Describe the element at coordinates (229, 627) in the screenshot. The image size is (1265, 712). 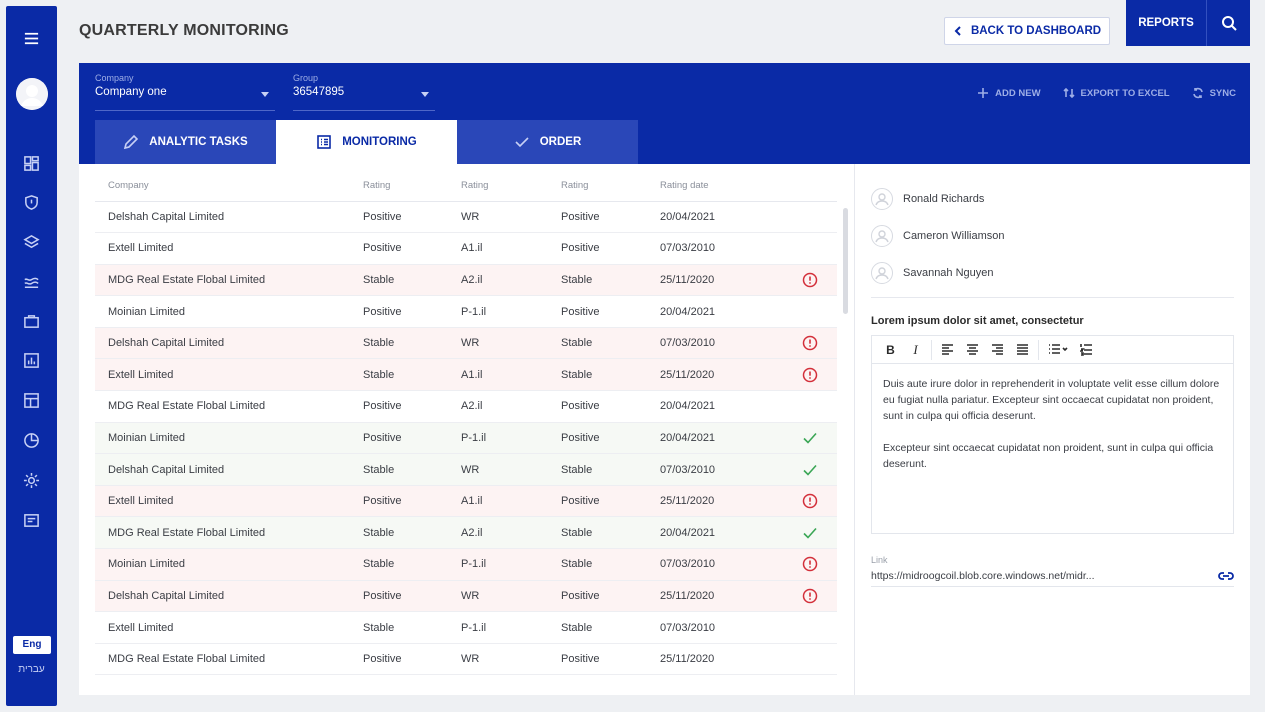
I see `company-cell: Extell Limited` at that location.